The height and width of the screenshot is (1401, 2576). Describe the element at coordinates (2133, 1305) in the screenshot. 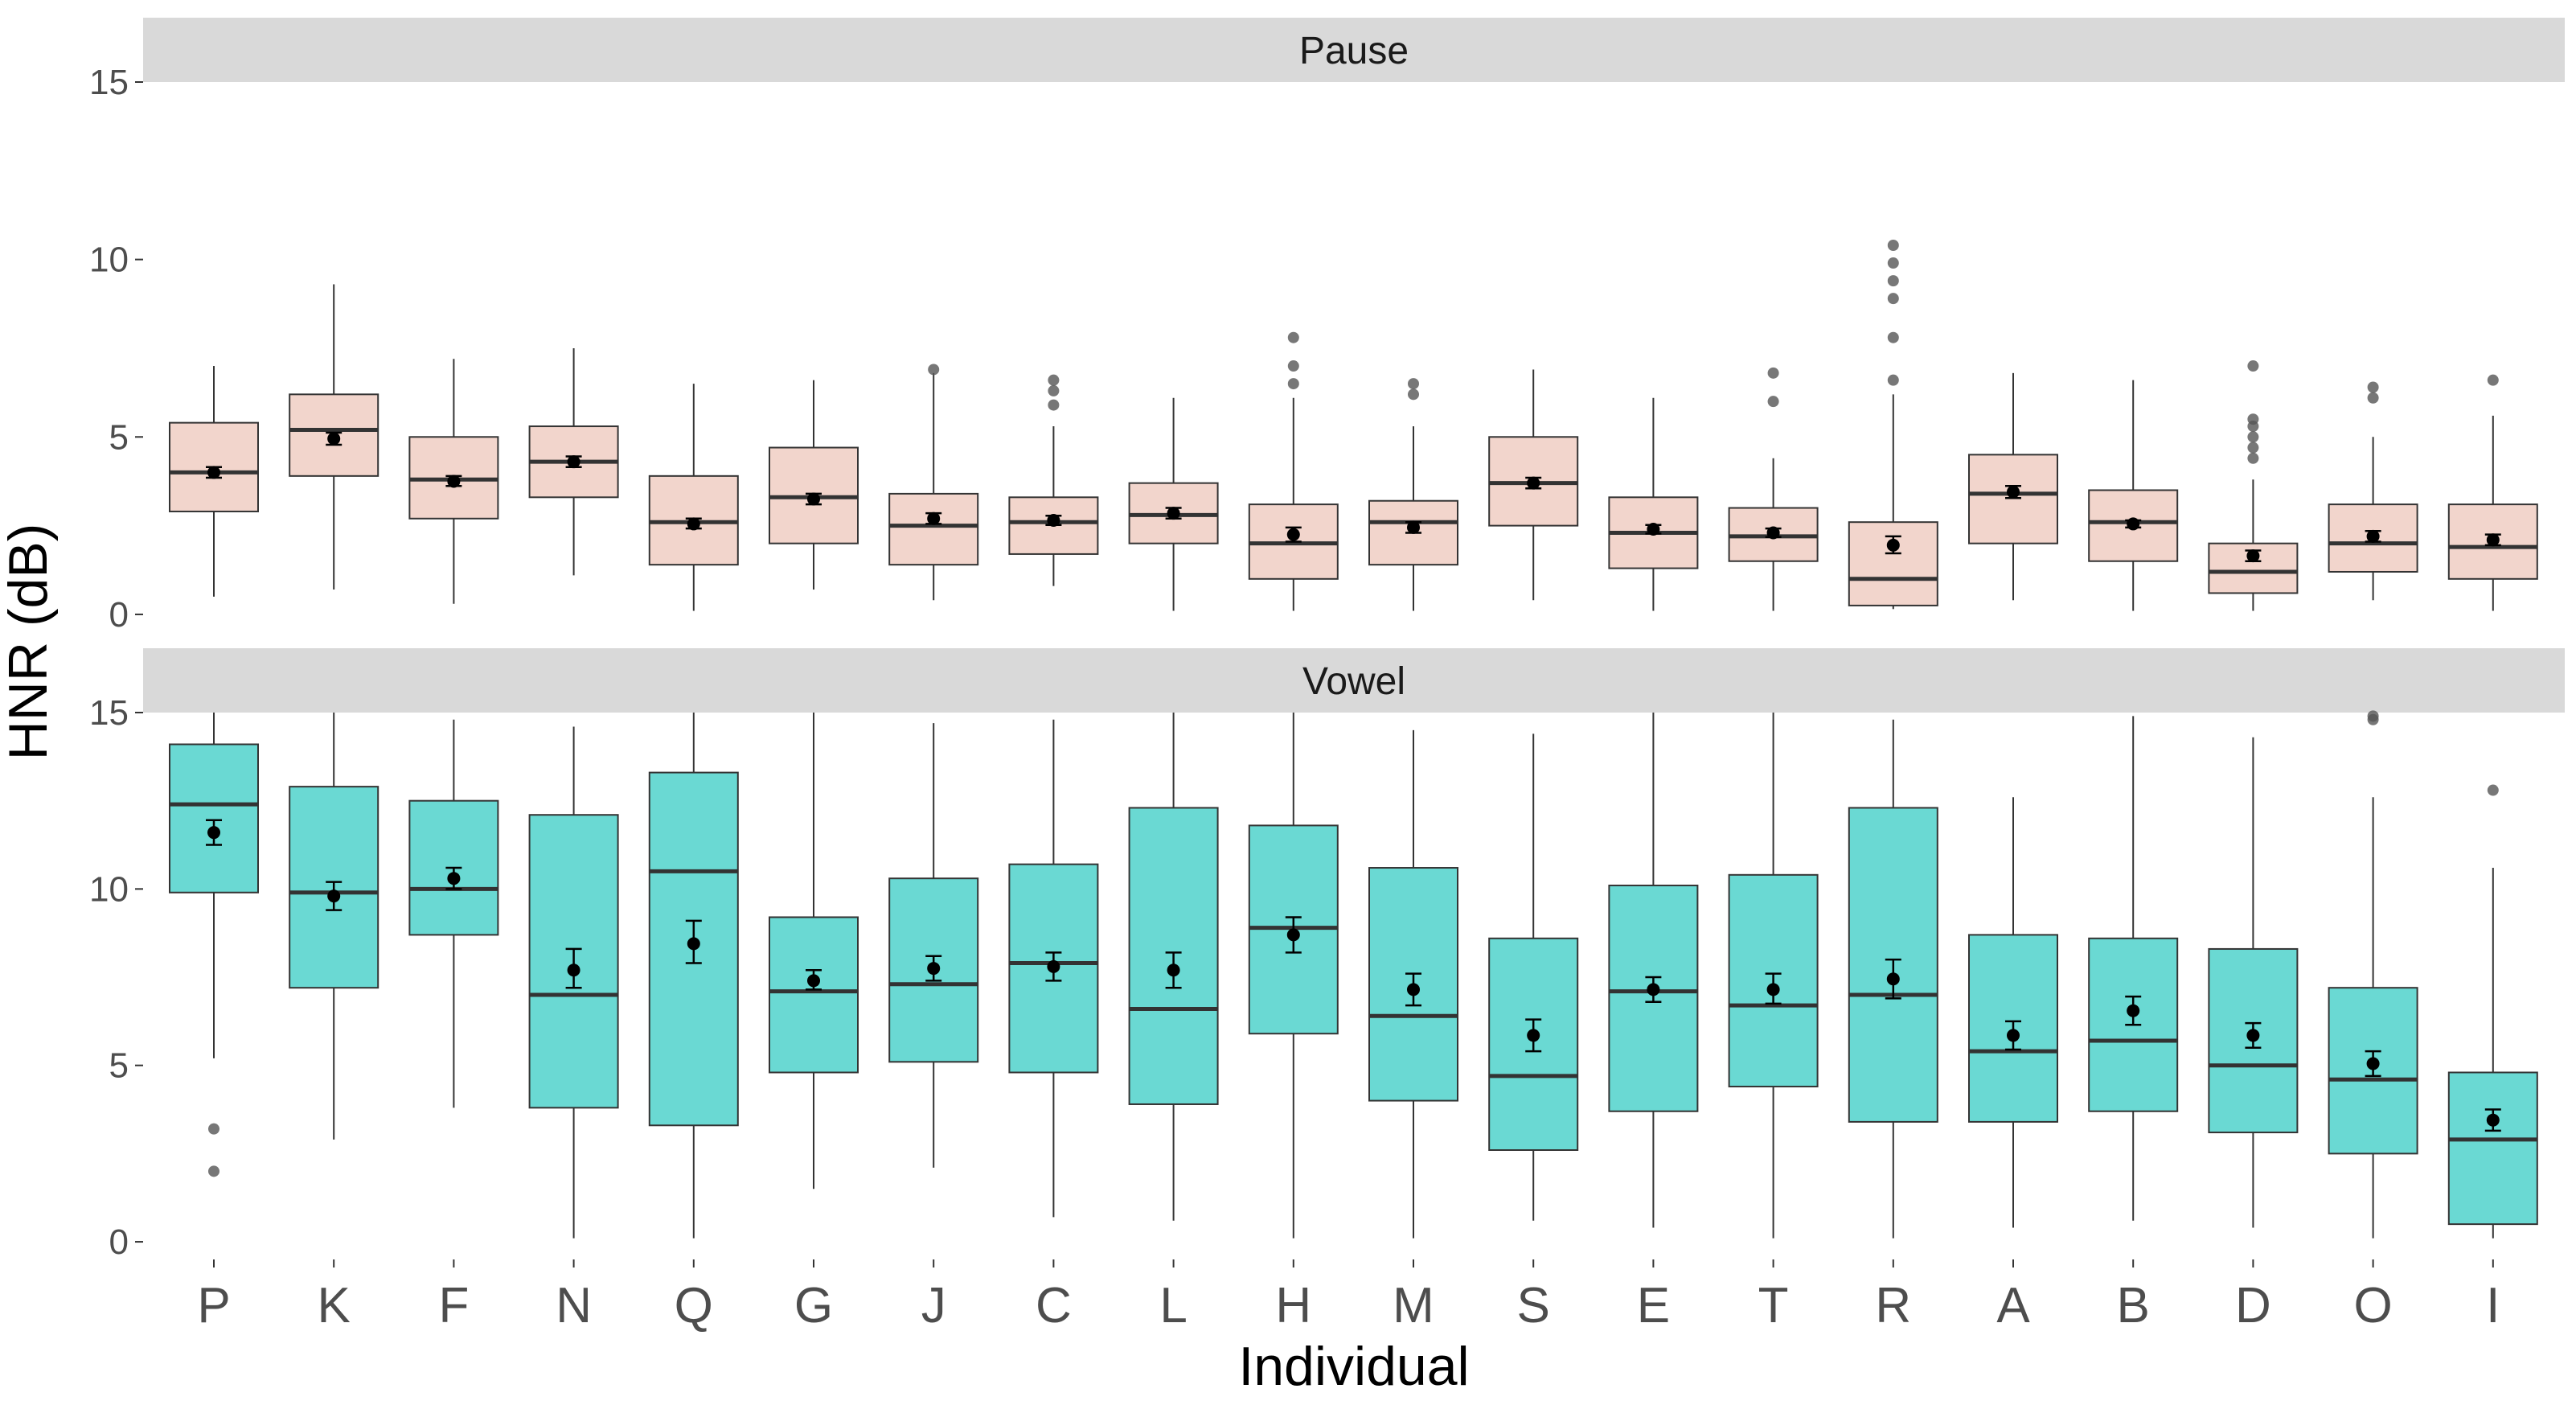

I see `x-tick-label-B: B` at that location.